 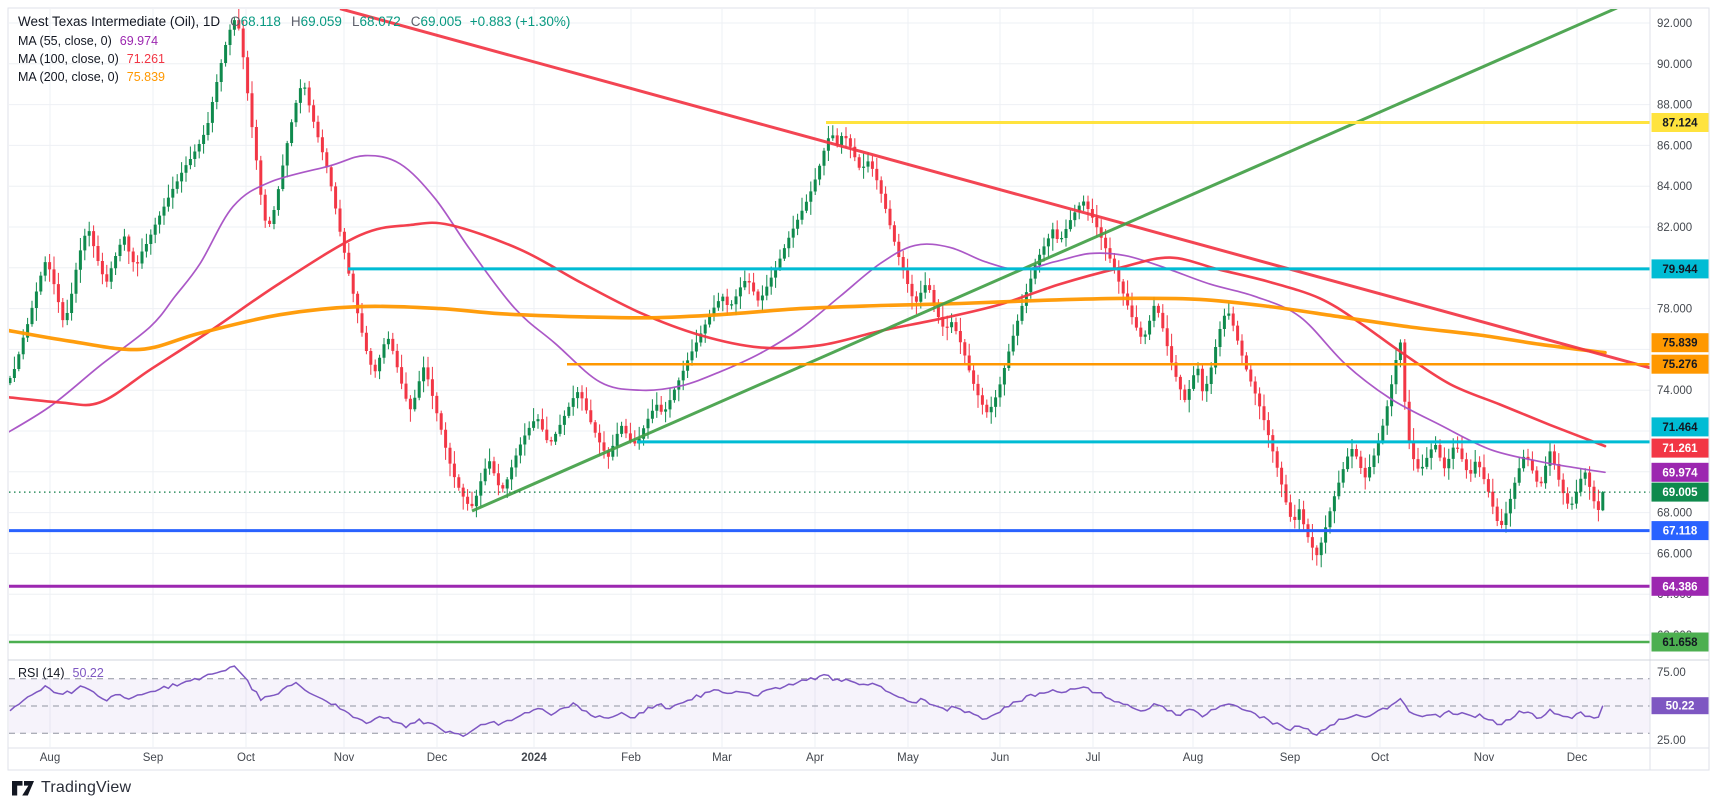 I want to click on svg-text: 61.658, so click(x=1680, y=643).